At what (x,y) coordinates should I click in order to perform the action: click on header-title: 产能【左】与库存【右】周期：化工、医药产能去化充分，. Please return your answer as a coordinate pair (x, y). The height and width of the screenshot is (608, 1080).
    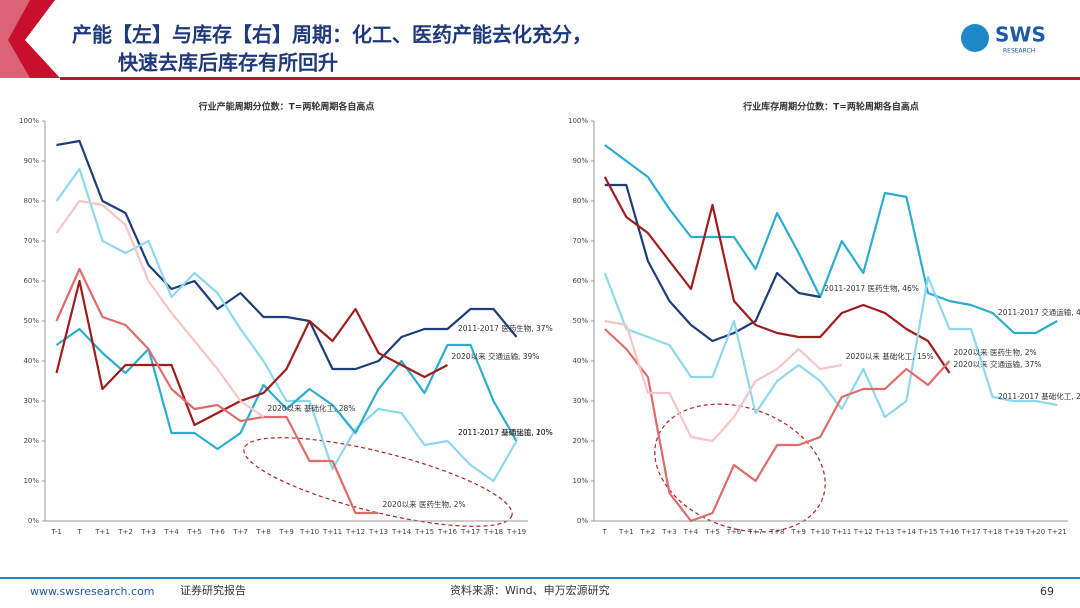
    Looking at the image, I should click on (332, 35).